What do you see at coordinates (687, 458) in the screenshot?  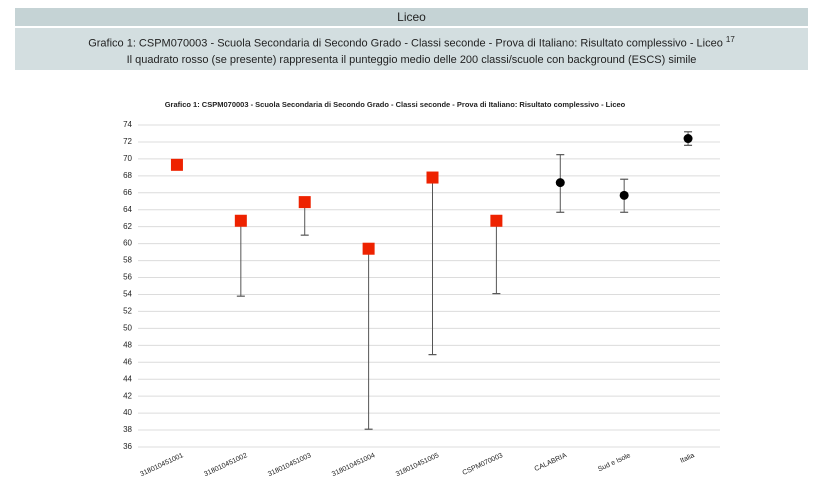 I see `x-tick-label: Italia` at bounding box center [687, 458].